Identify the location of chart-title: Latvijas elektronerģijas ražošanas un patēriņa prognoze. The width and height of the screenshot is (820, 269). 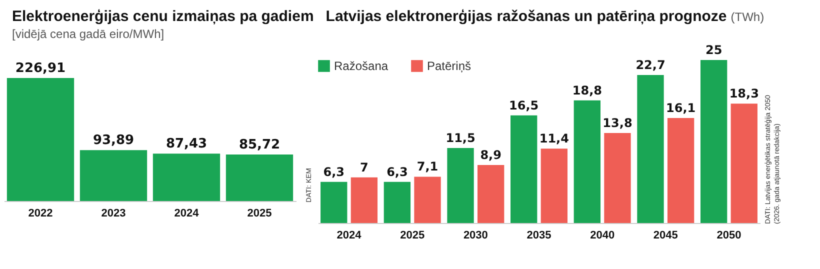
(526, 16).